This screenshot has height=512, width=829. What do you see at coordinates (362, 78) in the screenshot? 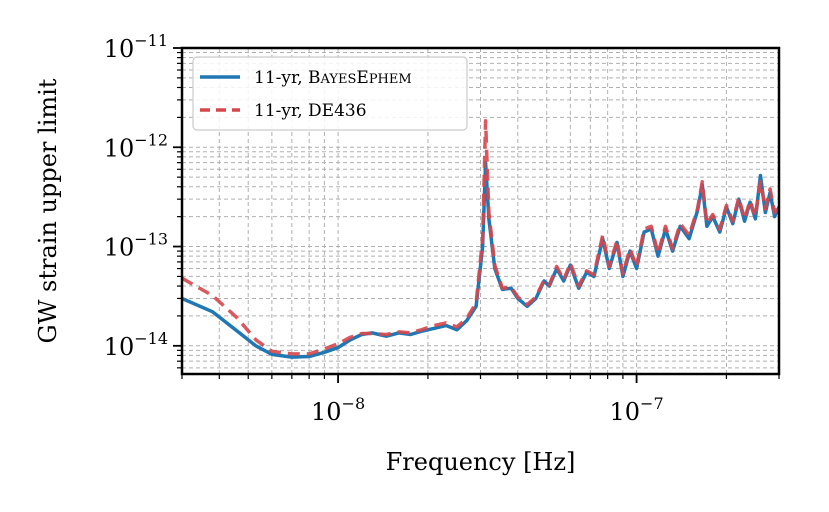
I see `legend-label-part: E` at bounding box center [362, 78].